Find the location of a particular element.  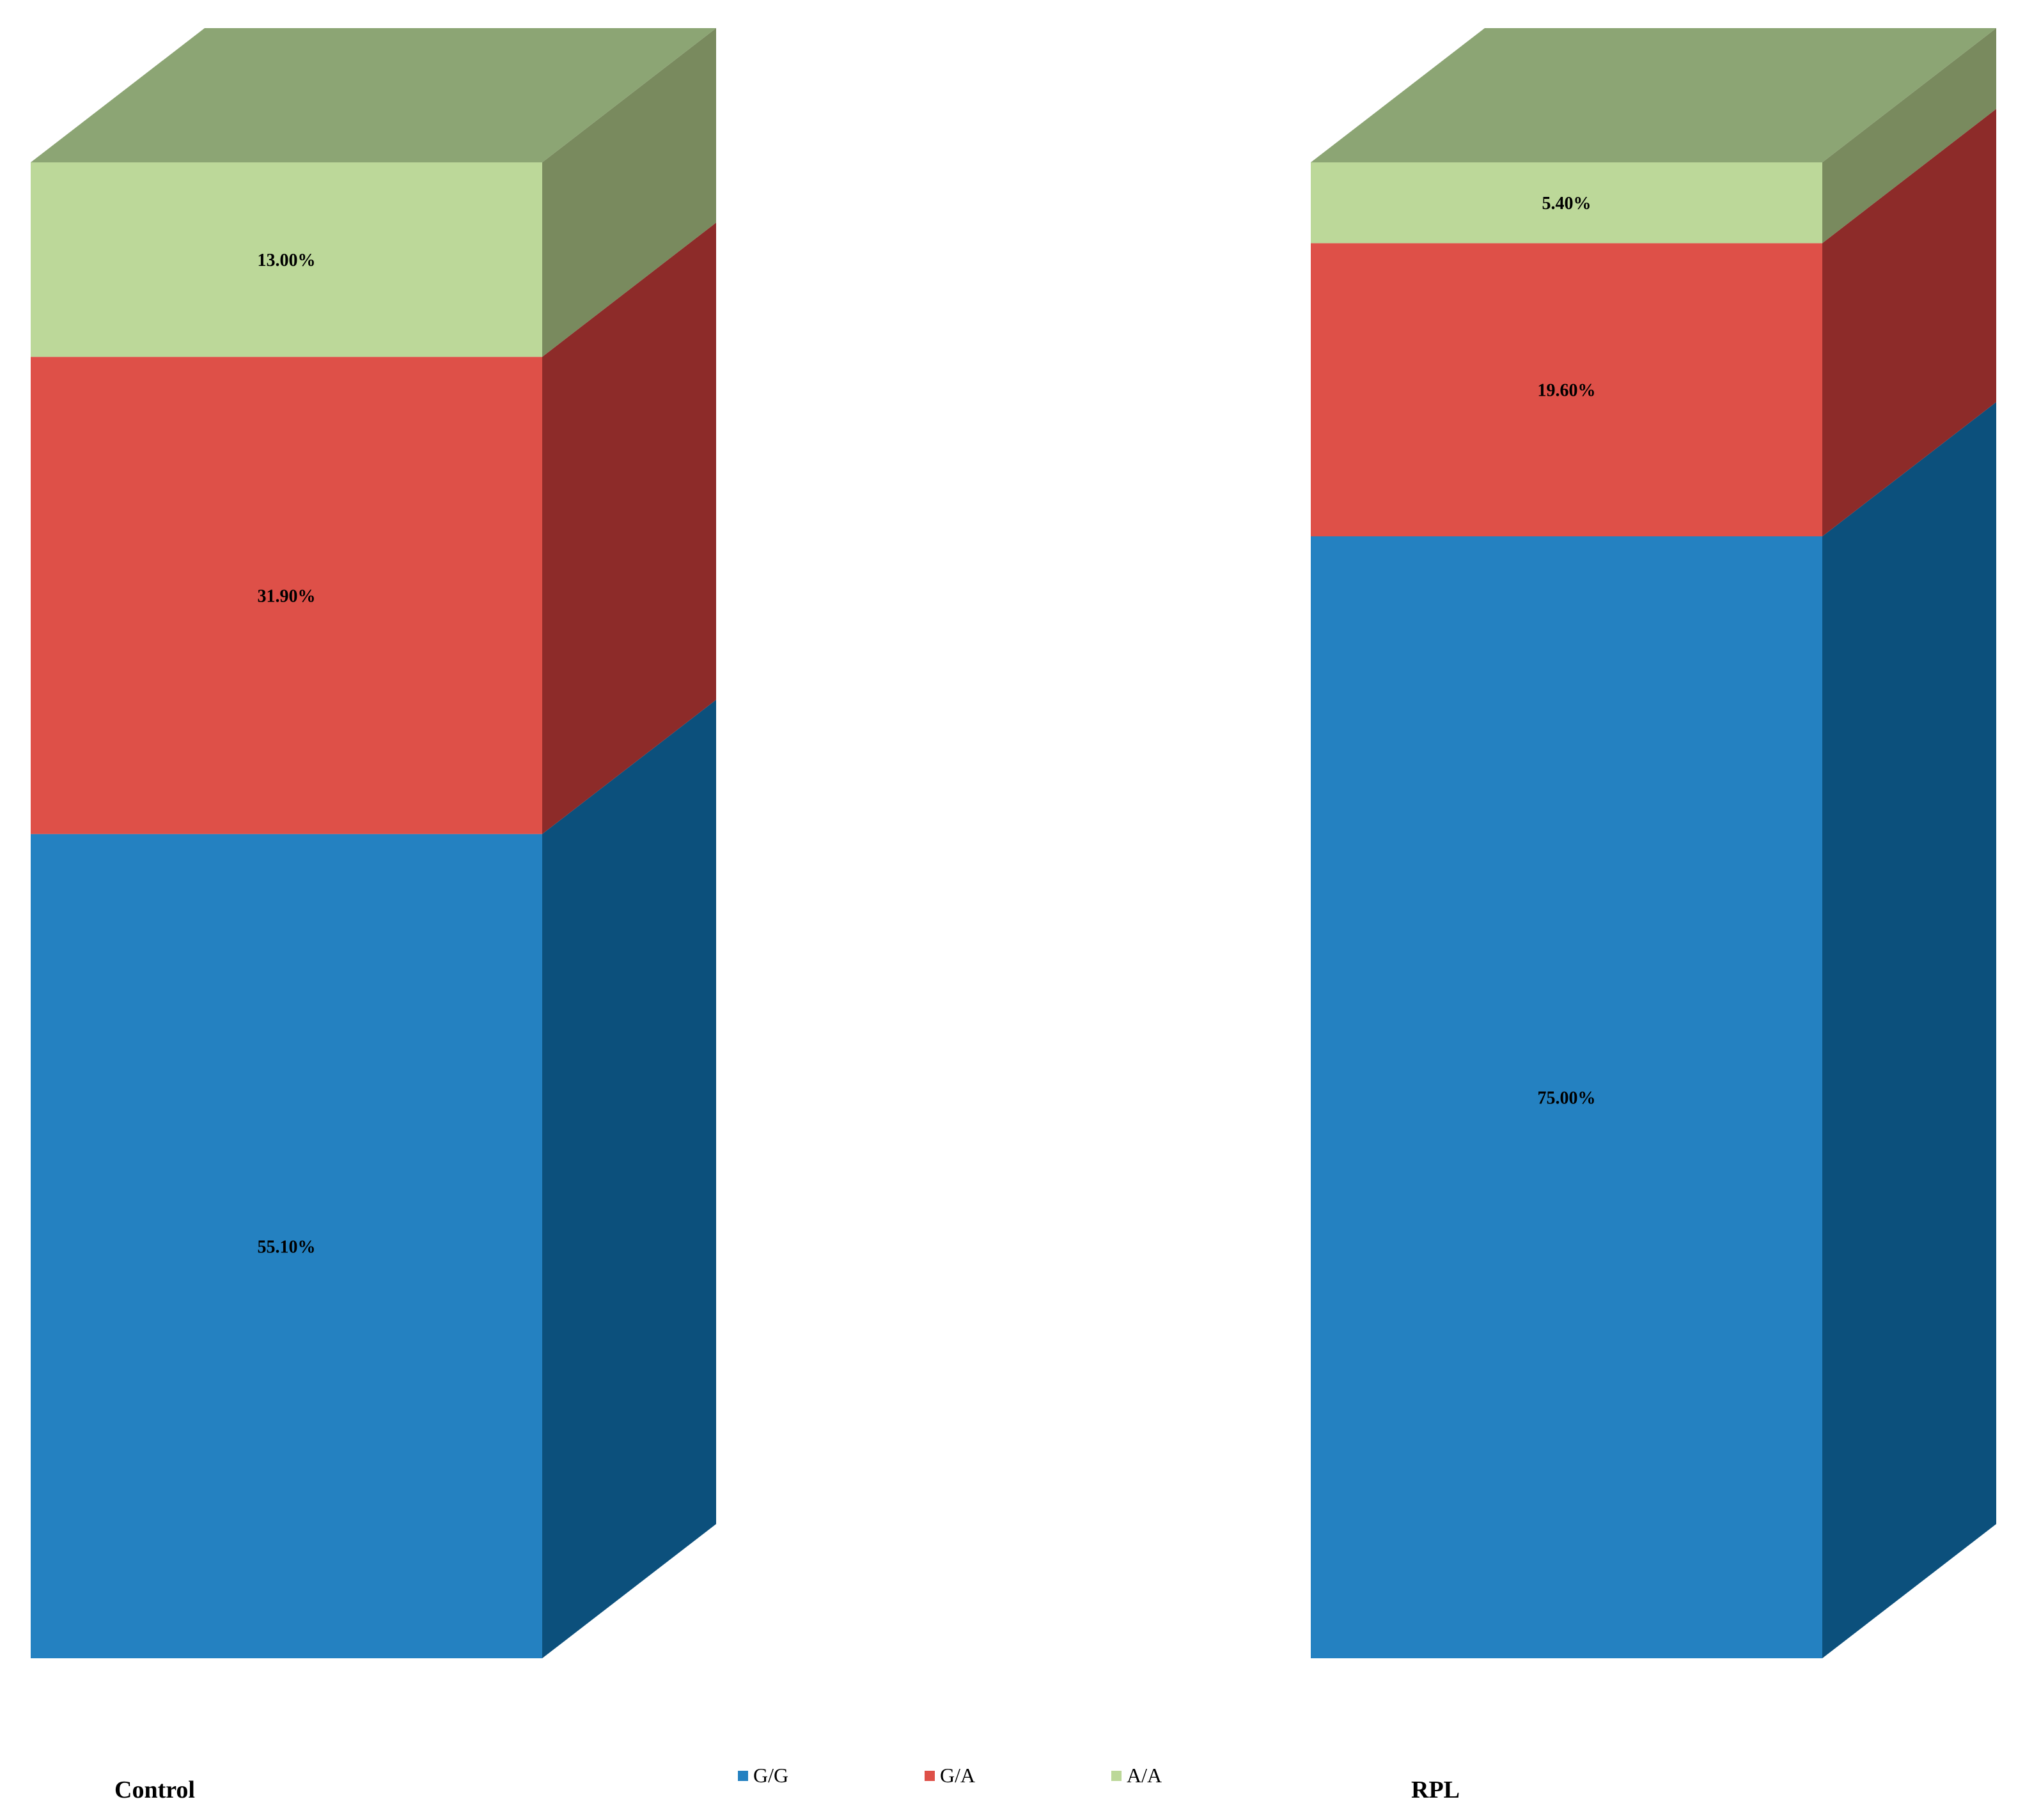

bar-front-control-g-a is located at coordinates (286, 595).